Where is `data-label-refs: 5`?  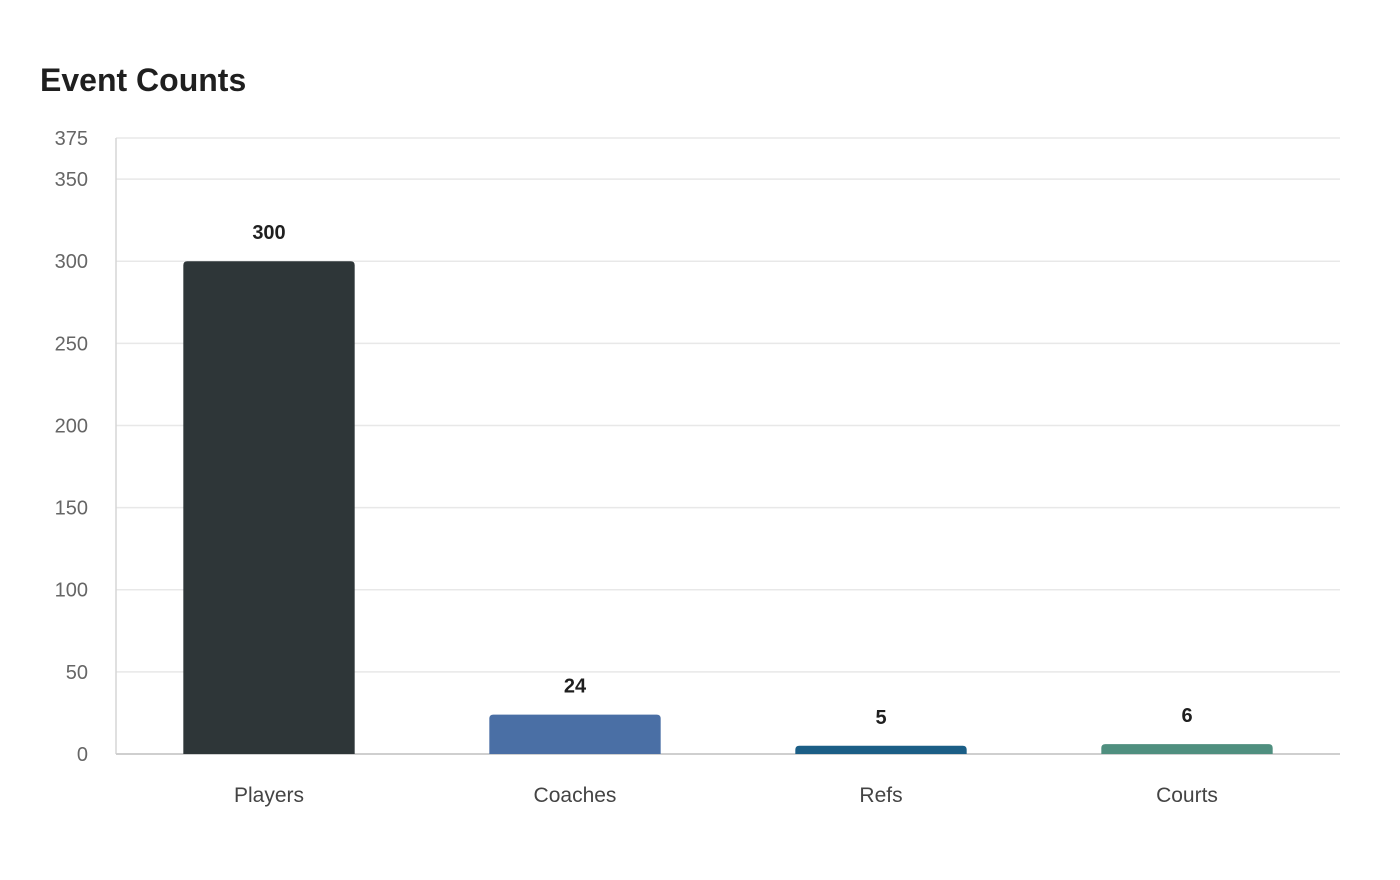 data-label-refs: 5 is located at coordinates (880, 718).